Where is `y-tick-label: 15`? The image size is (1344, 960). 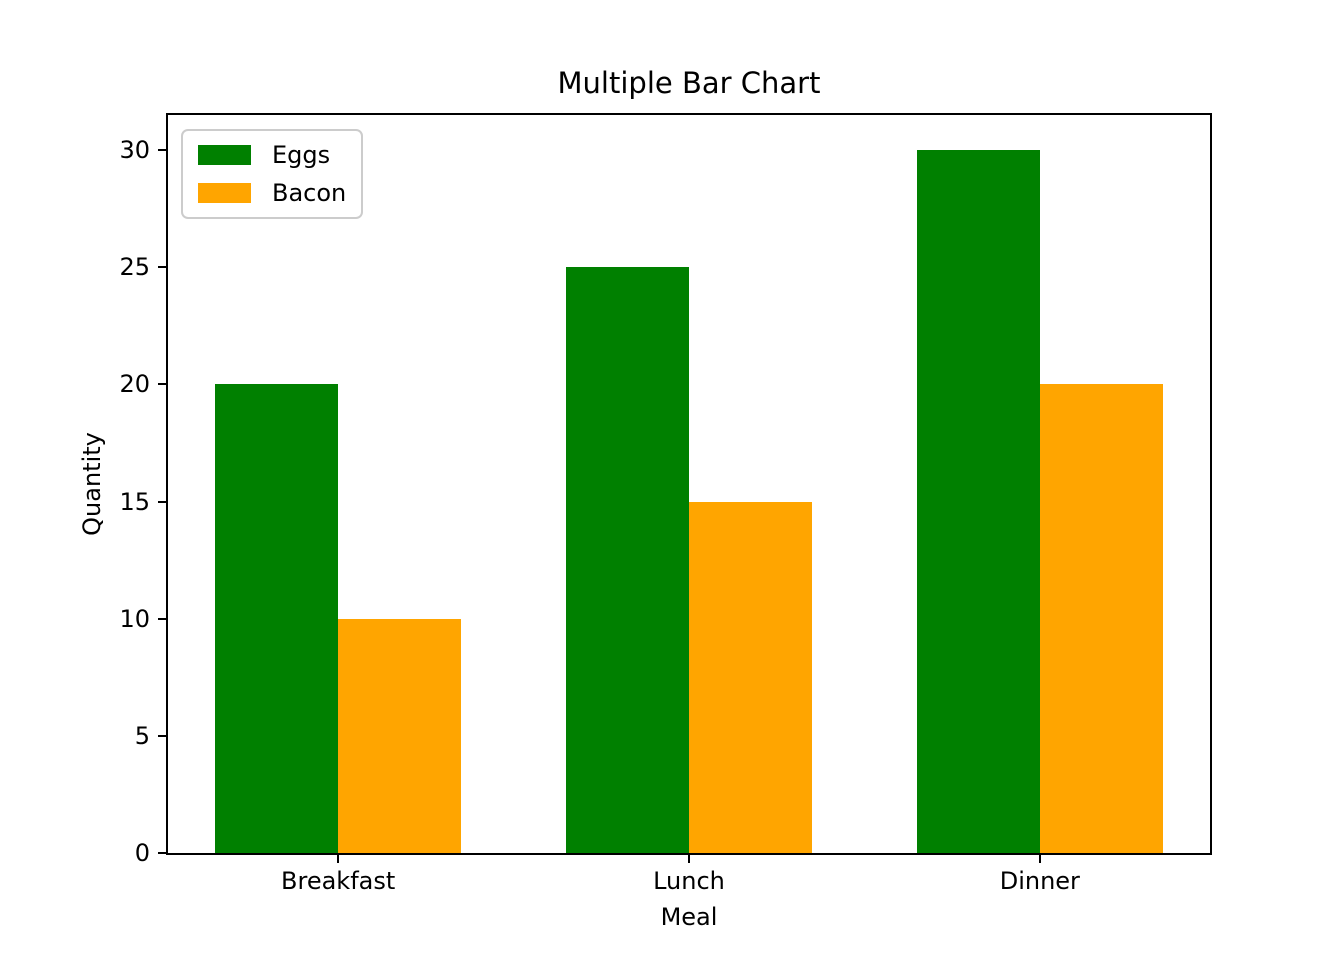
y-tick-label: 15 is located at coordinates (134, 501).